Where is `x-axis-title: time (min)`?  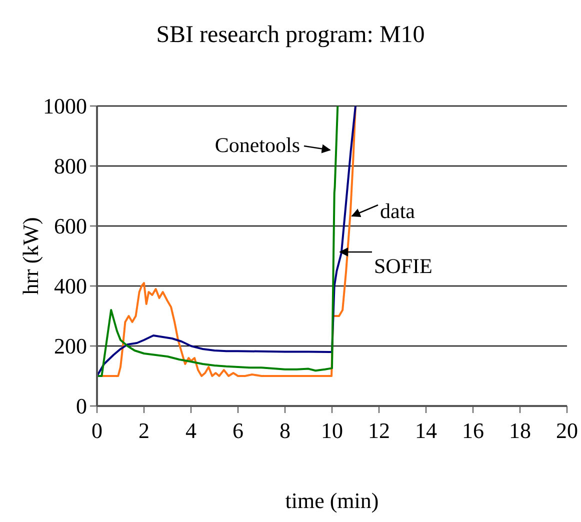
x-axis-title: time (min) is located at coordinates (332, 500).